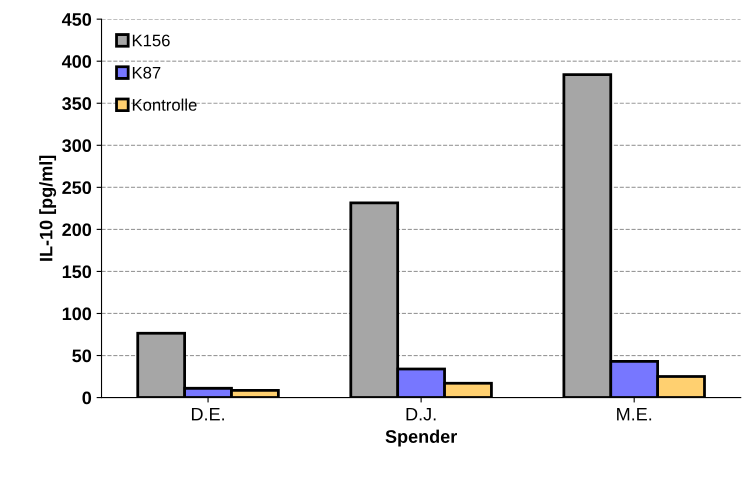 This screenshot has width=752, height=479. Describe the element at coordinates (77, 271) in the screenshot. I see `y-tick-label: 150` at that location.